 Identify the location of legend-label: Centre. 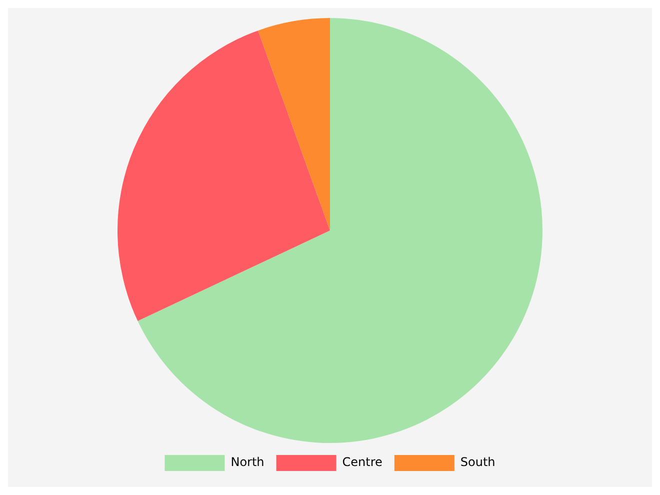
(362, 462).